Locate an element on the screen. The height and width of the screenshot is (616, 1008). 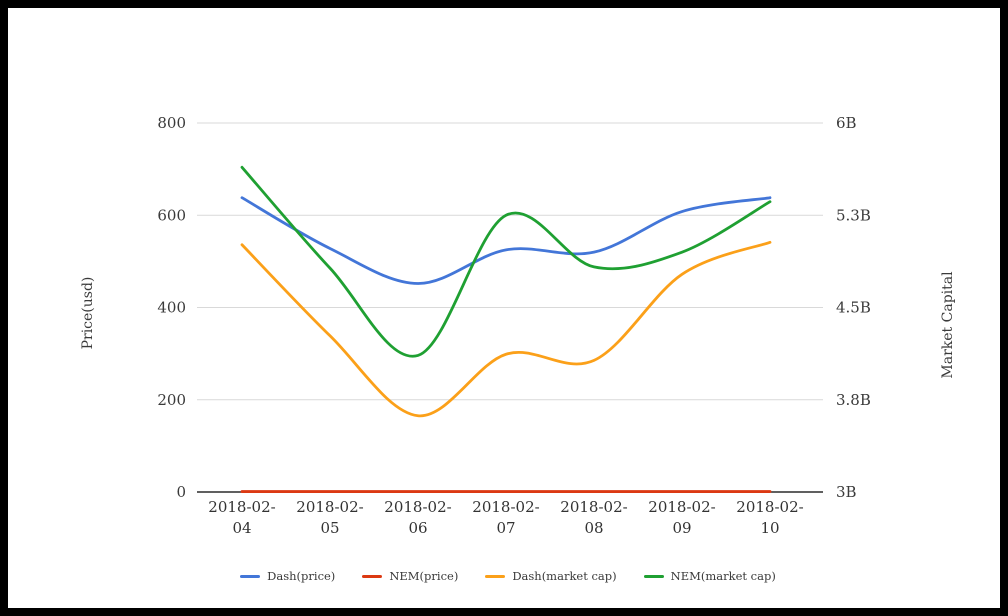
right-axis-tick-label: 3.8B is located at coordinates (853, 400).